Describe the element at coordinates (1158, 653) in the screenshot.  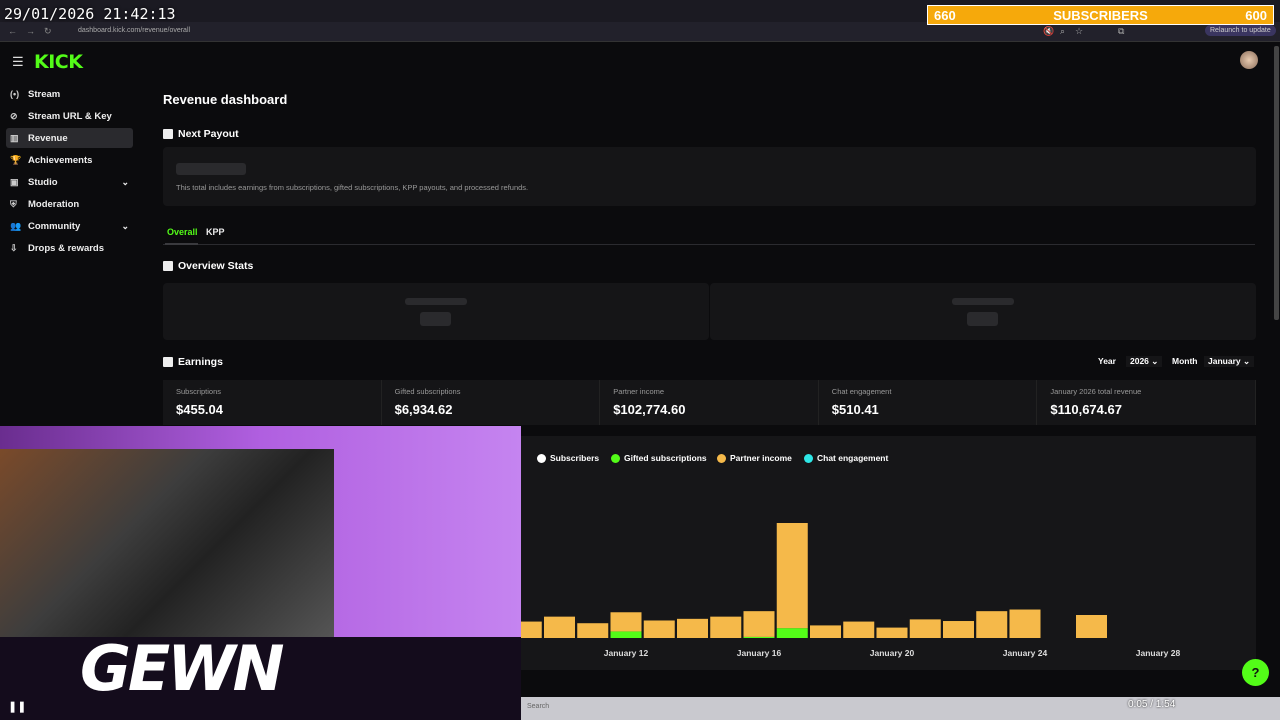
I see `x-tick-label: January 28` at that location.